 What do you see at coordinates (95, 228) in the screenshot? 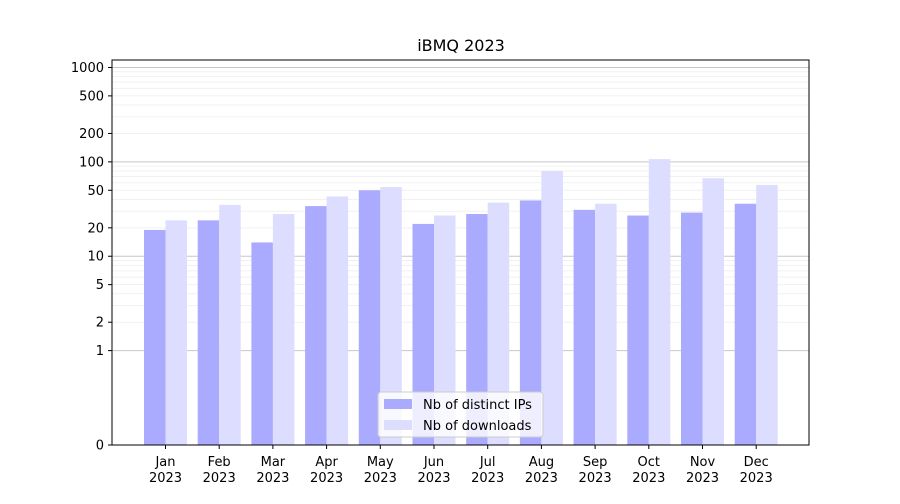
I see `y-tick-label: 20` at bounding box center [95, 228].